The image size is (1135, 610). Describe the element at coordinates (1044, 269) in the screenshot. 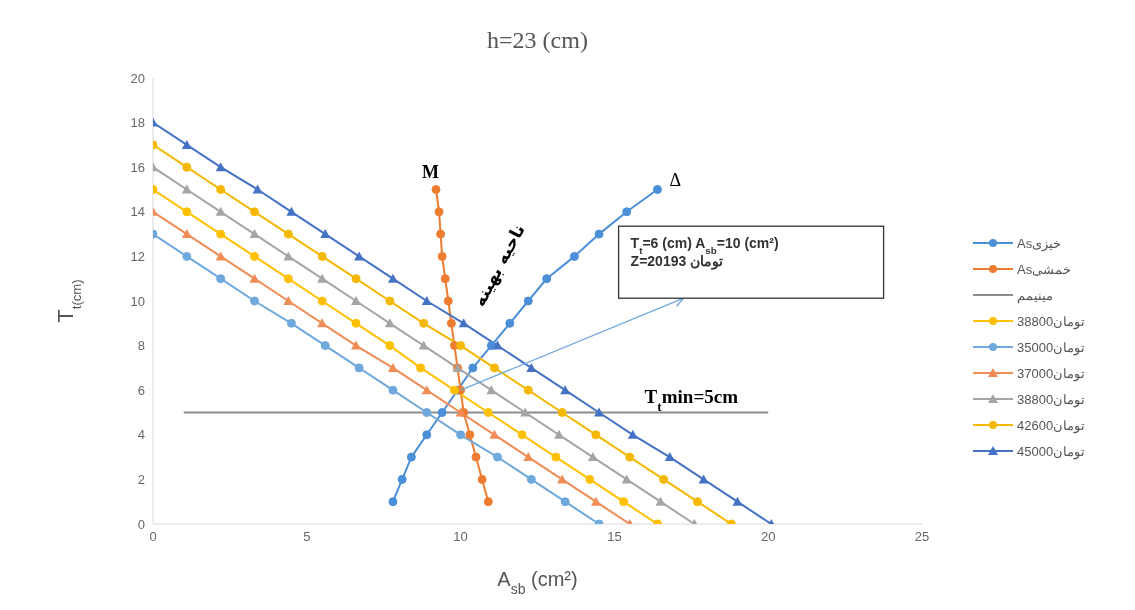

I see `legend-label: Asخمشی` at that location.